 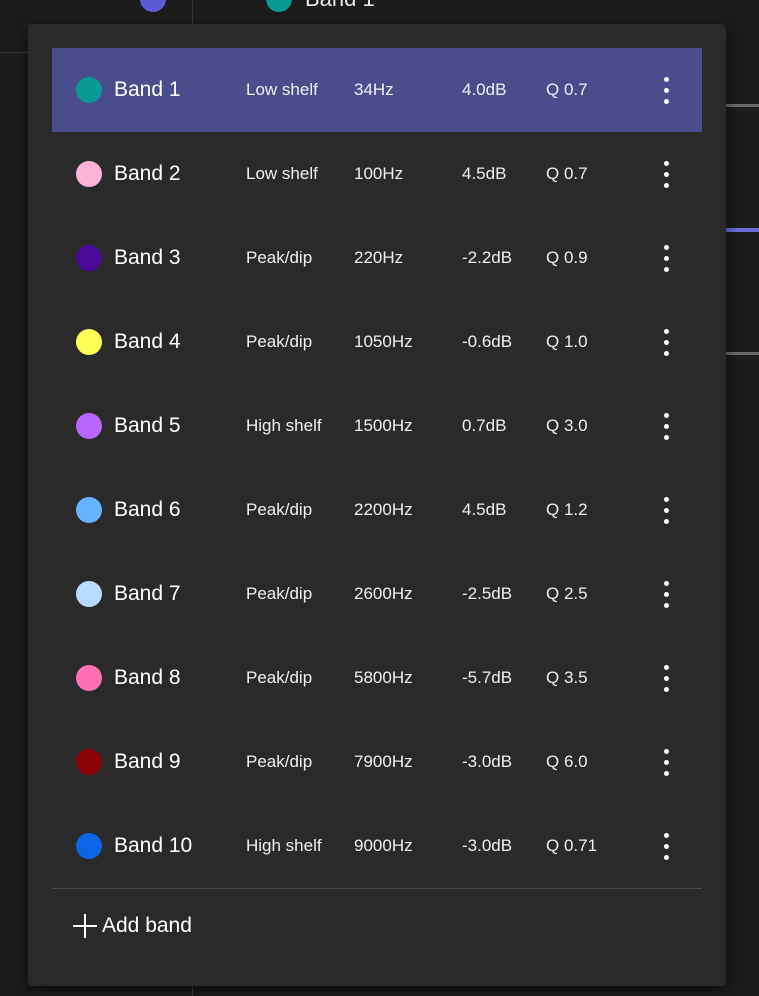 I want to click on band-q: Q 6.0, so click(x=567, y=761).